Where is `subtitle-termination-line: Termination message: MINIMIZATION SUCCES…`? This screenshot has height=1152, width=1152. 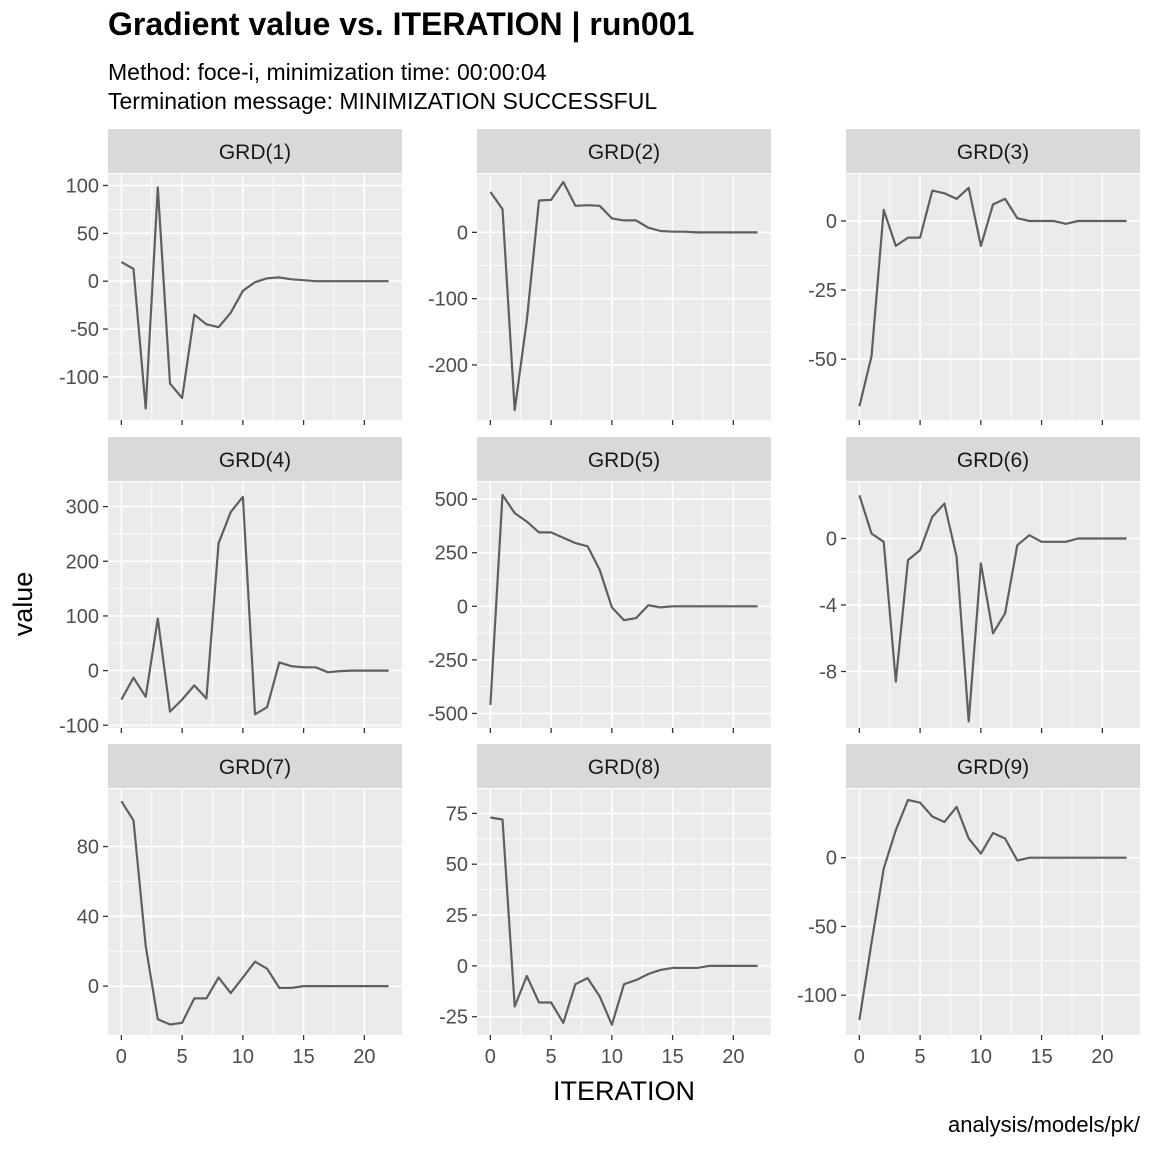 subtitle-termination-line: Termination message: MINIMIZATION SUCCES… is located at coordinates (383, 101).